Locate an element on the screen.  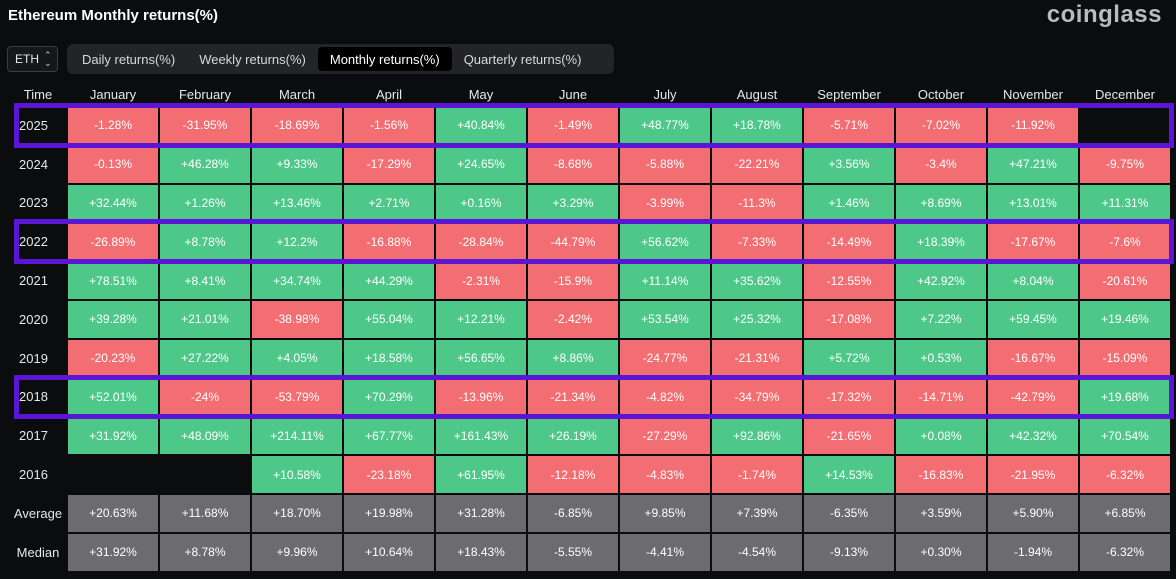
tab-daily-returns: Daily returns(%) is located at coordinates (129, 59).